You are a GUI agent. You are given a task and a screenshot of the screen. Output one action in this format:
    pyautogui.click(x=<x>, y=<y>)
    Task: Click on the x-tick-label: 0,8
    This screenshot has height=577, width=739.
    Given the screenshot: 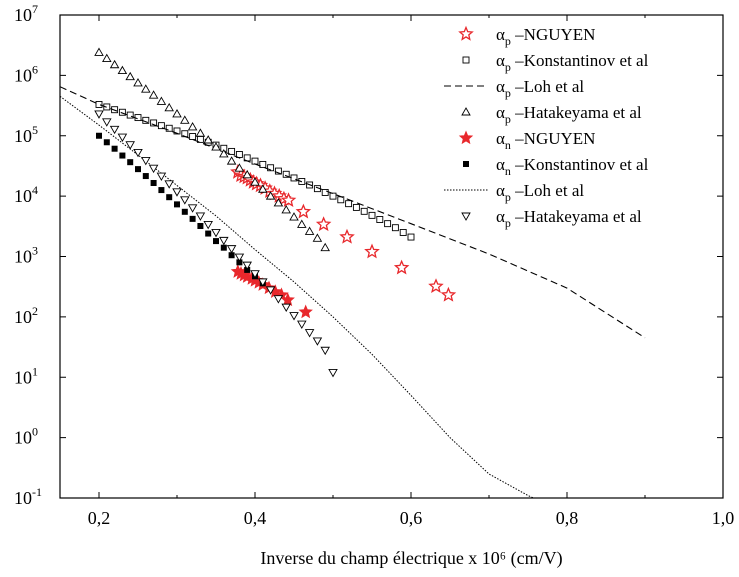 What is the action you would take?
    pyautogui.click(x=567, y=518)
    